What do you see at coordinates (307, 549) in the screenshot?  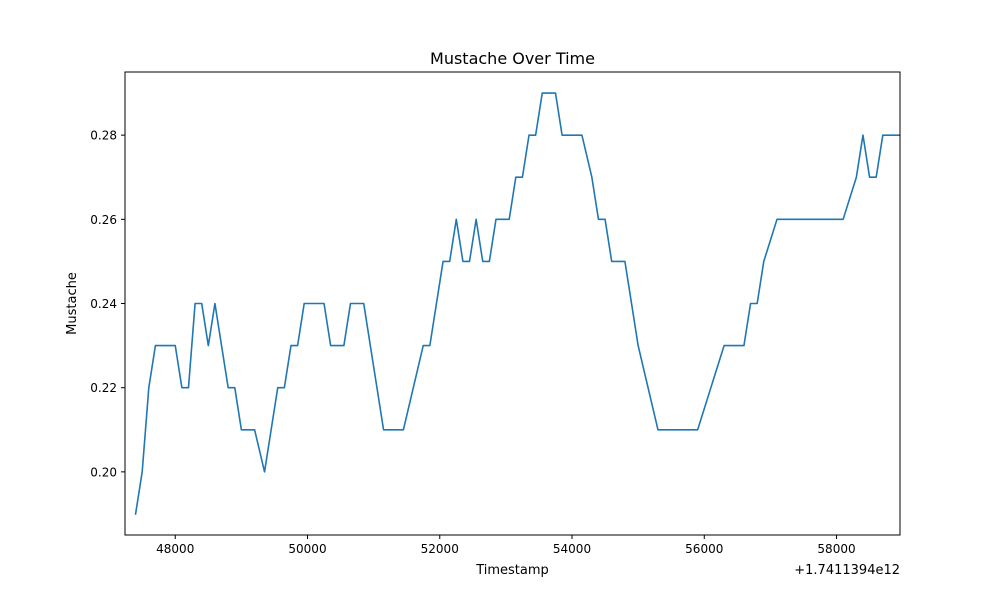 I see `x-tick-label: 50000` at bounding box center [307, 549].